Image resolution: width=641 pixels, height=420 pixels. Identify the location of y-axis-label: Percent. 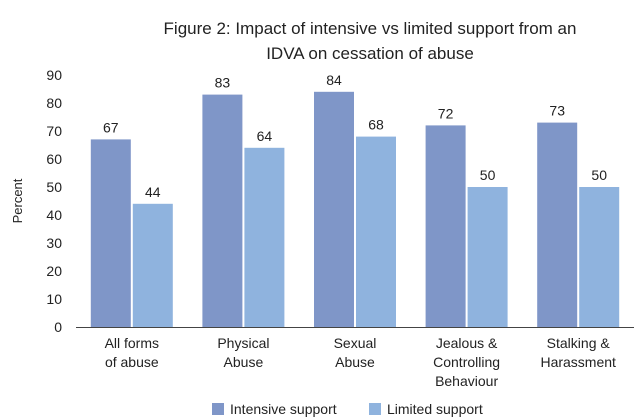
(17, 200).